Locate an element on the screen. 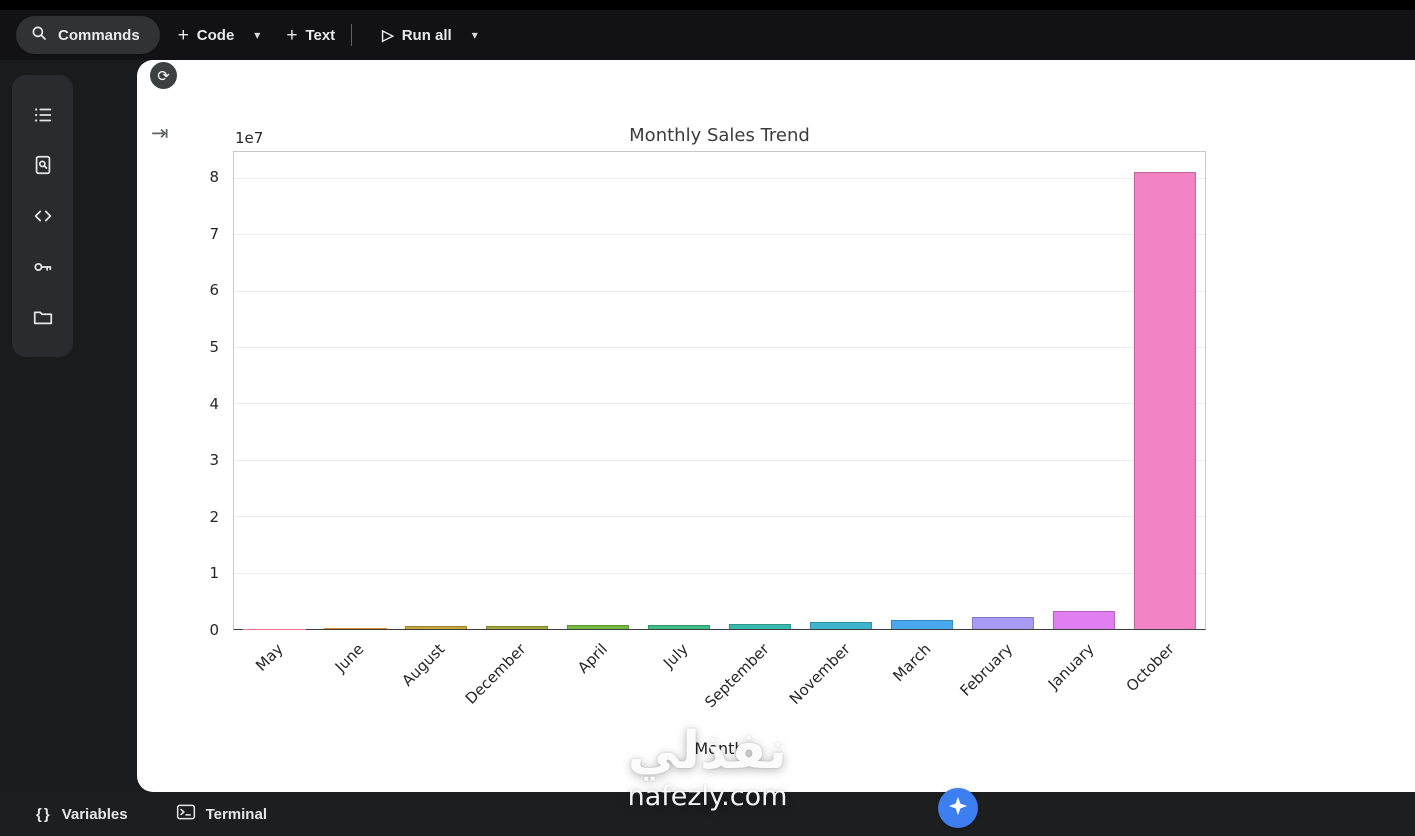 The height and width of the screenshot is (836, 1415). add-code-button: + Code is located at coordinates (206, 35).